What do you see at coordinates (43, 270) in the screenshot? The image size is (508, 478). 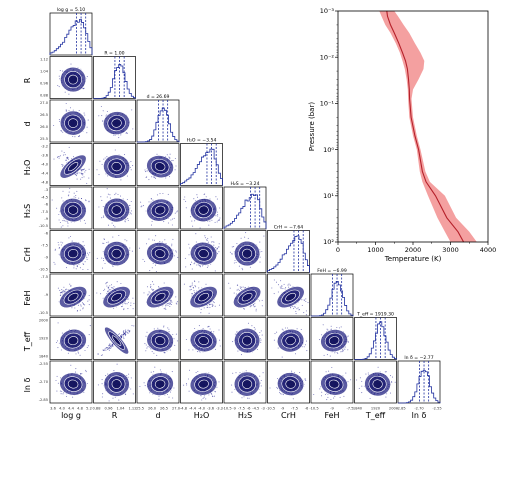 I see `y-tick-label-CrH: -10.5` at bounding box center [43, 270].